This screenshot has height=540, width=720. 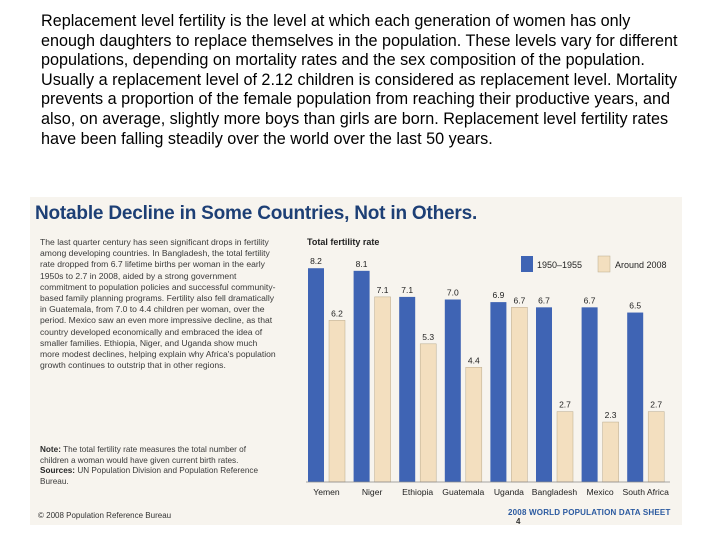 I want to click on value-label-ethiopia-1950: 7.1, so click(x=407, y=290).